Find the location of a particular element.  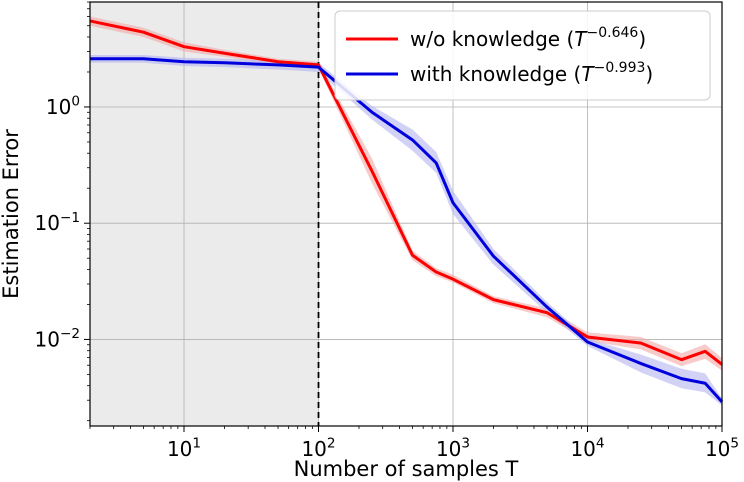

y-tick-label: 10⁰ is located at coordinates (63, 106).